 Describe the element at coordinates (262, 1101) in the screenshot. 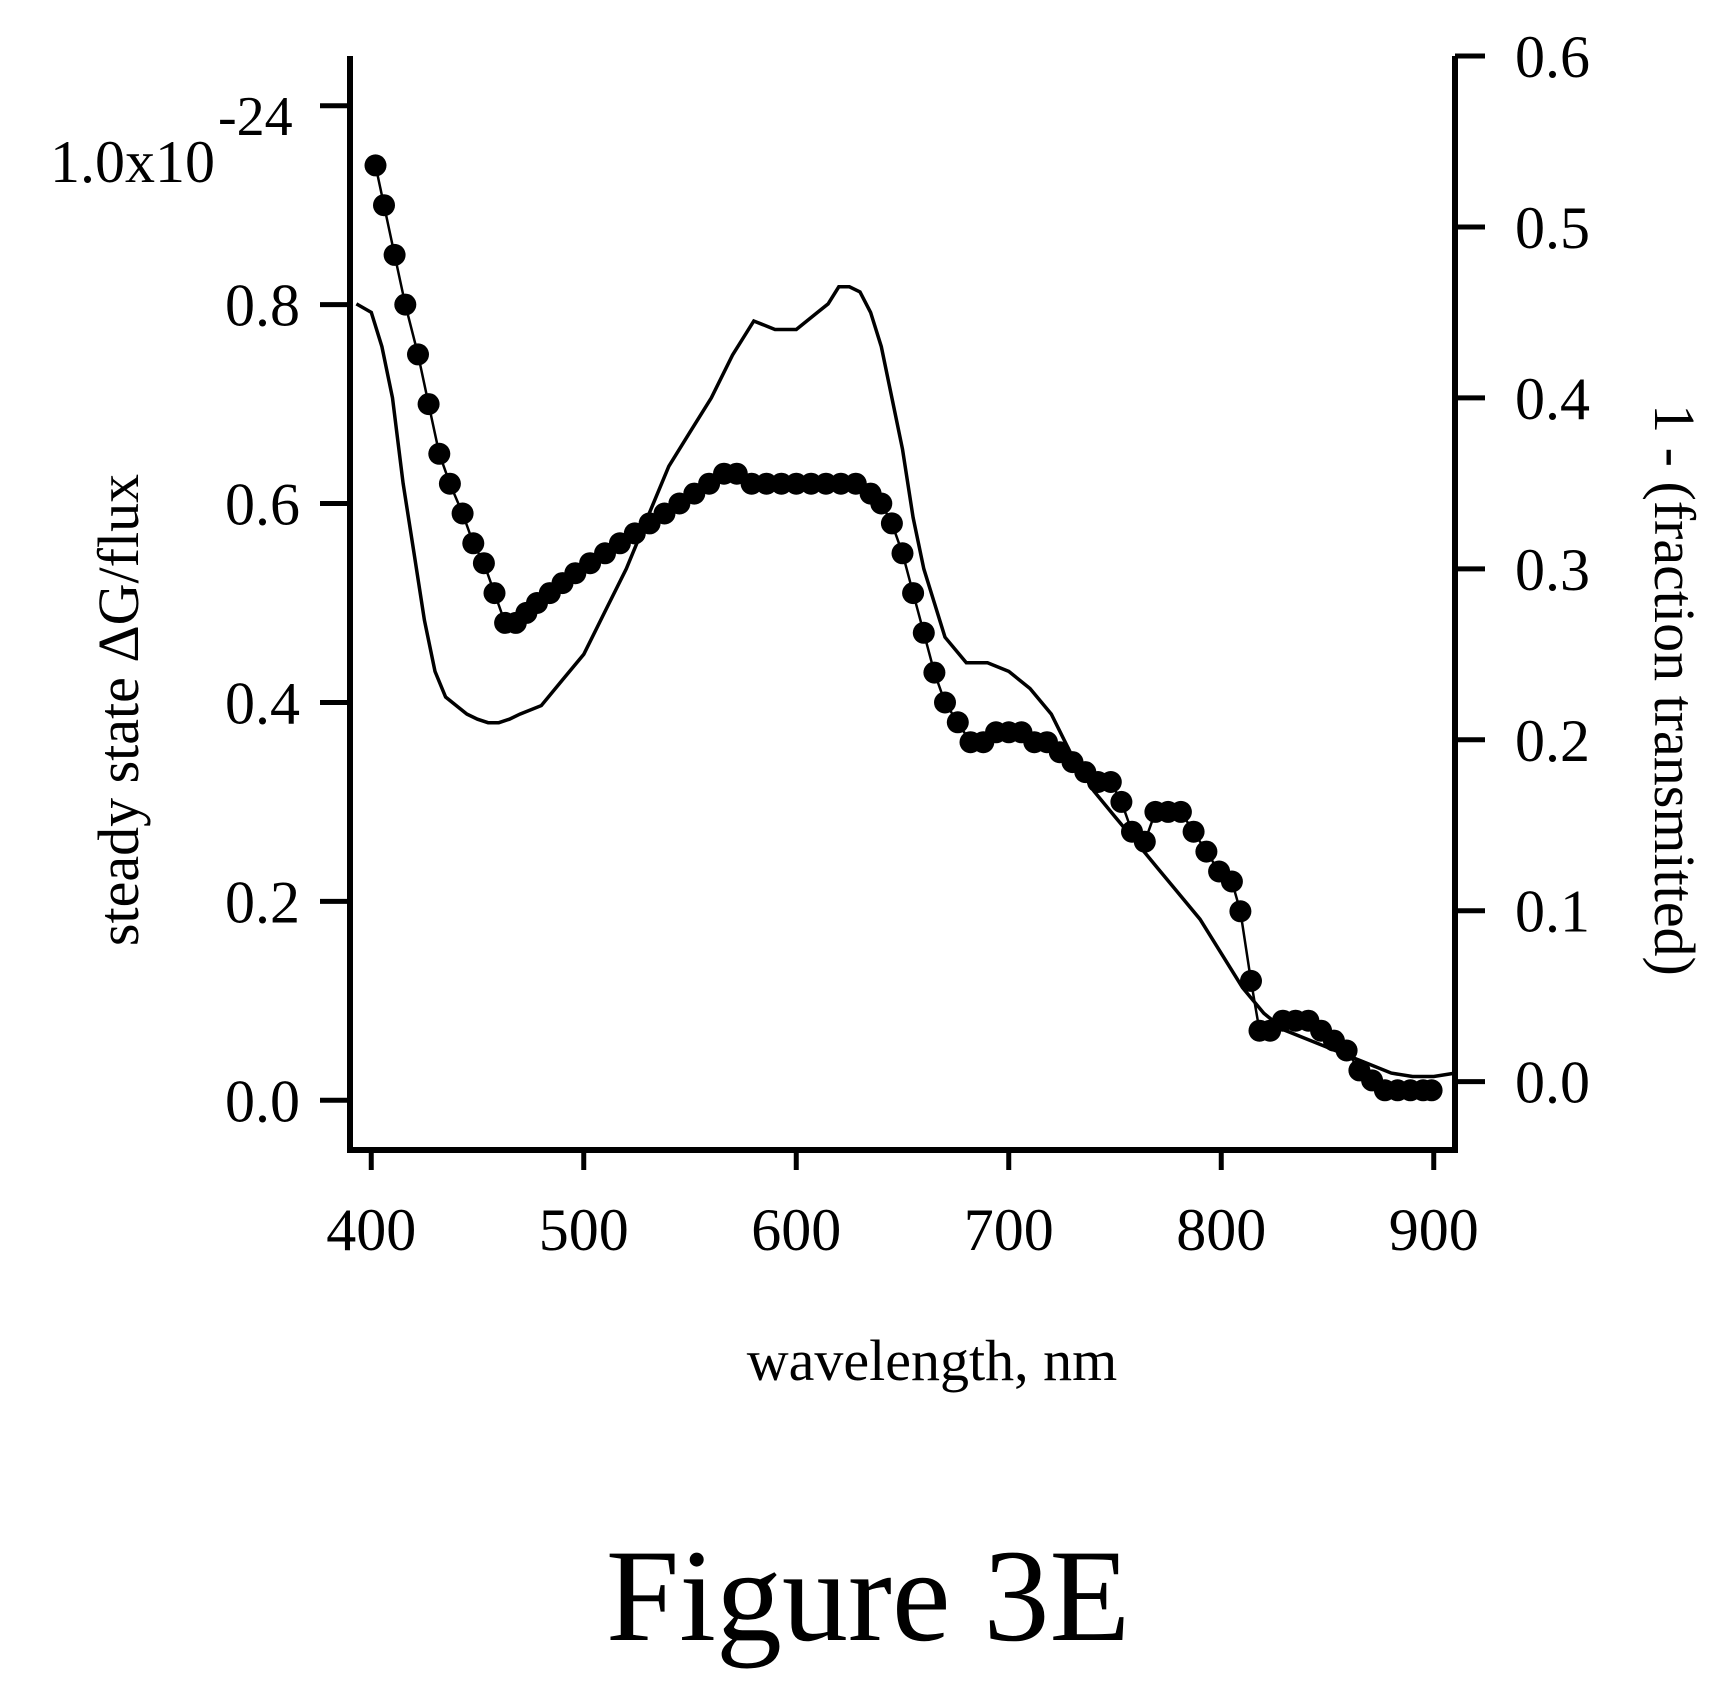

I see `left-tick-label: 0.0` at that location.